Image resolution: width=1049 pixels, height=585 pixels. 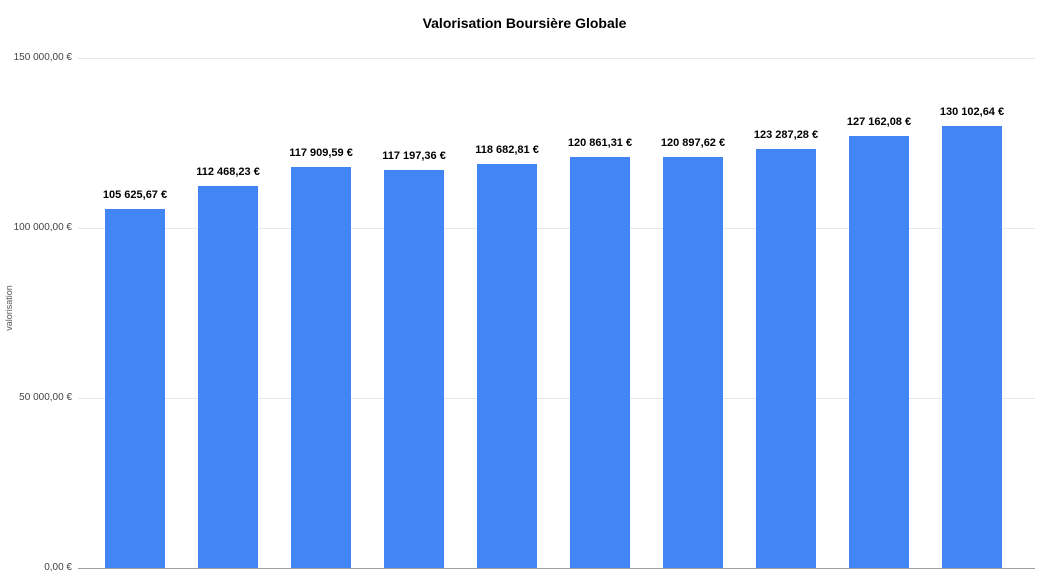 I want to click on bar-value-label: 118 682,81 €, so click(x=507, y=150).